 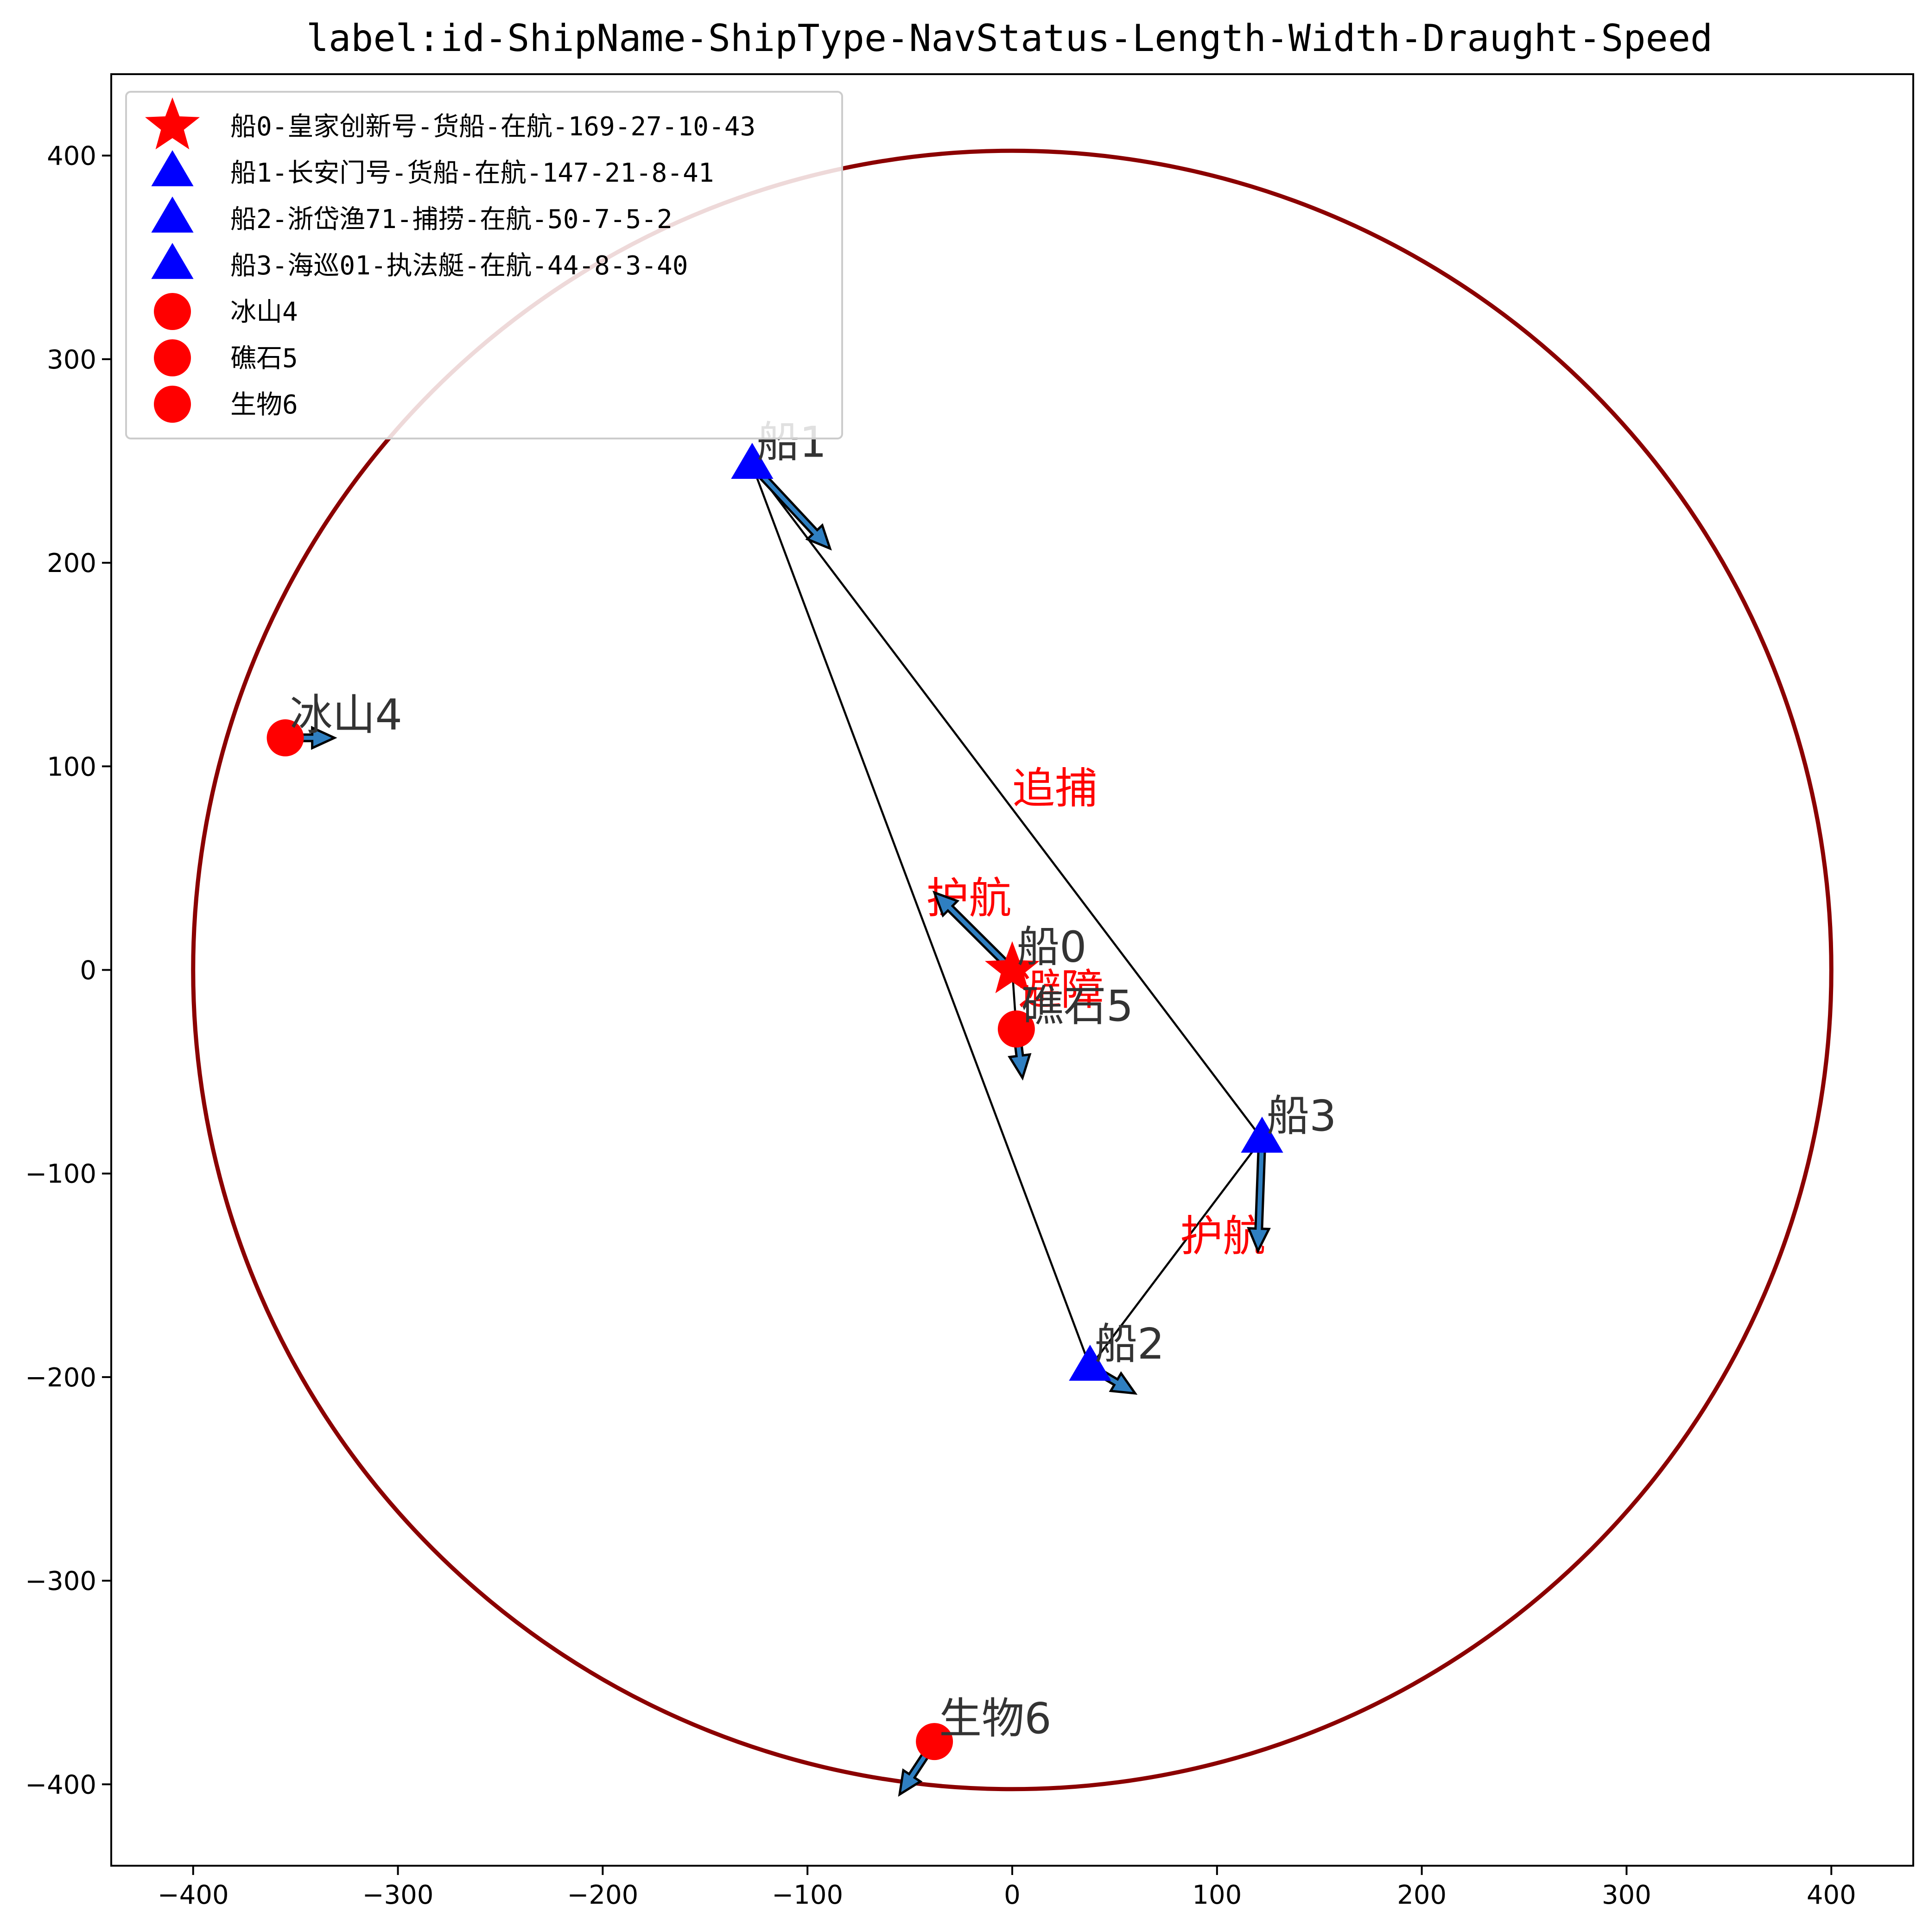 I want to click on y-tick-label: −300, so click(x=60, y=1581).